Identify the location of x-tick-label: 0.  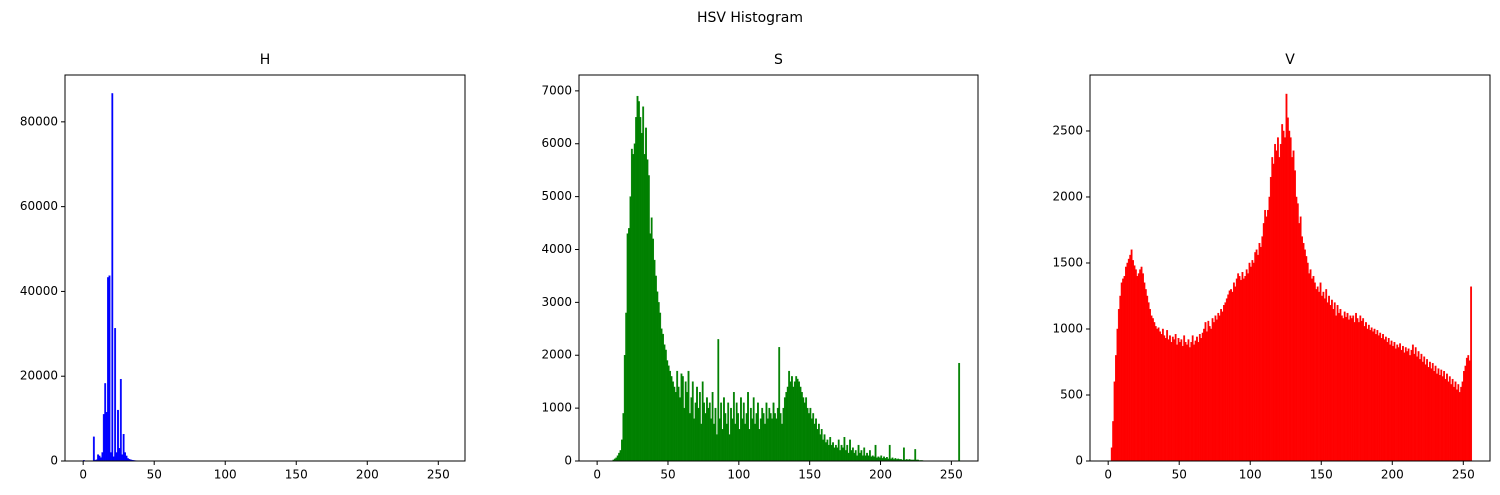
(1108, 475).